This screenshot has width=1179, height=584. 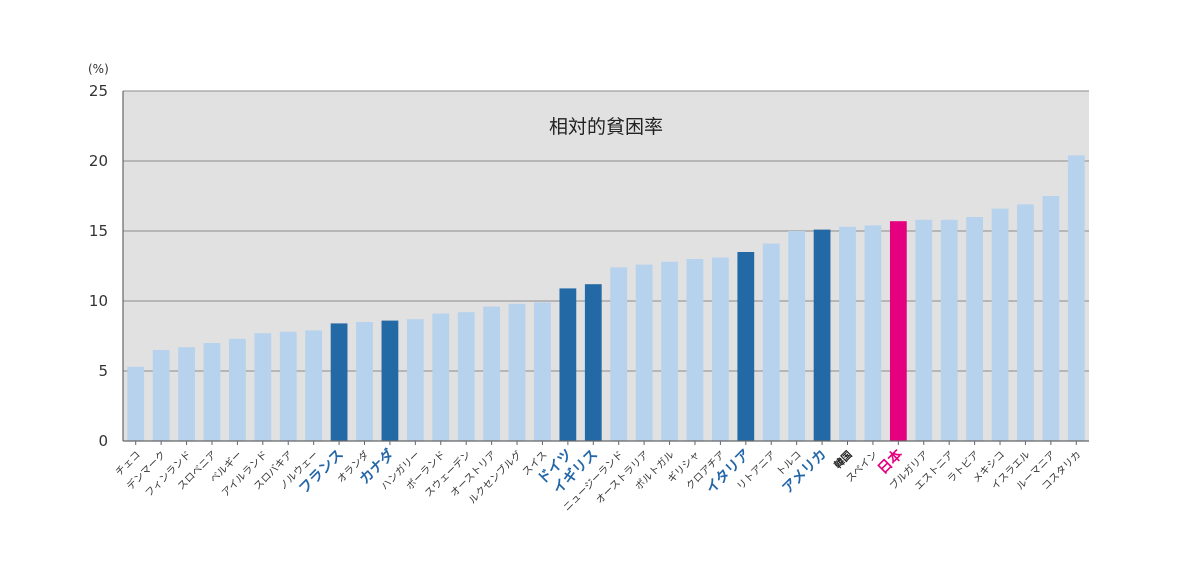 I want to click on chart-title: 相対的貧困率, so click(x=606, y=127).